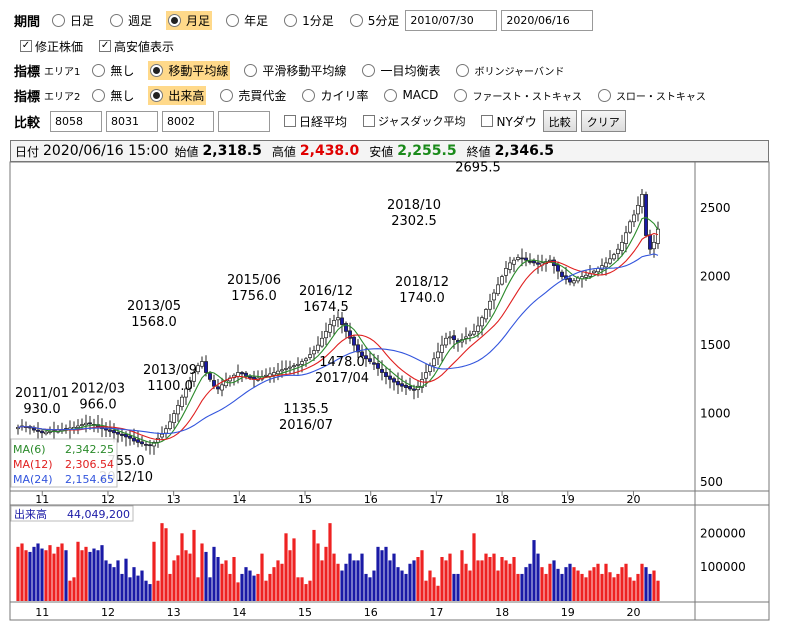 This screenshot has height=621, width=786. What do you see at coordinates (309, 20) in the screenshot?
I see `period-option-1min: 1分足` at bounding box center [309, 20].